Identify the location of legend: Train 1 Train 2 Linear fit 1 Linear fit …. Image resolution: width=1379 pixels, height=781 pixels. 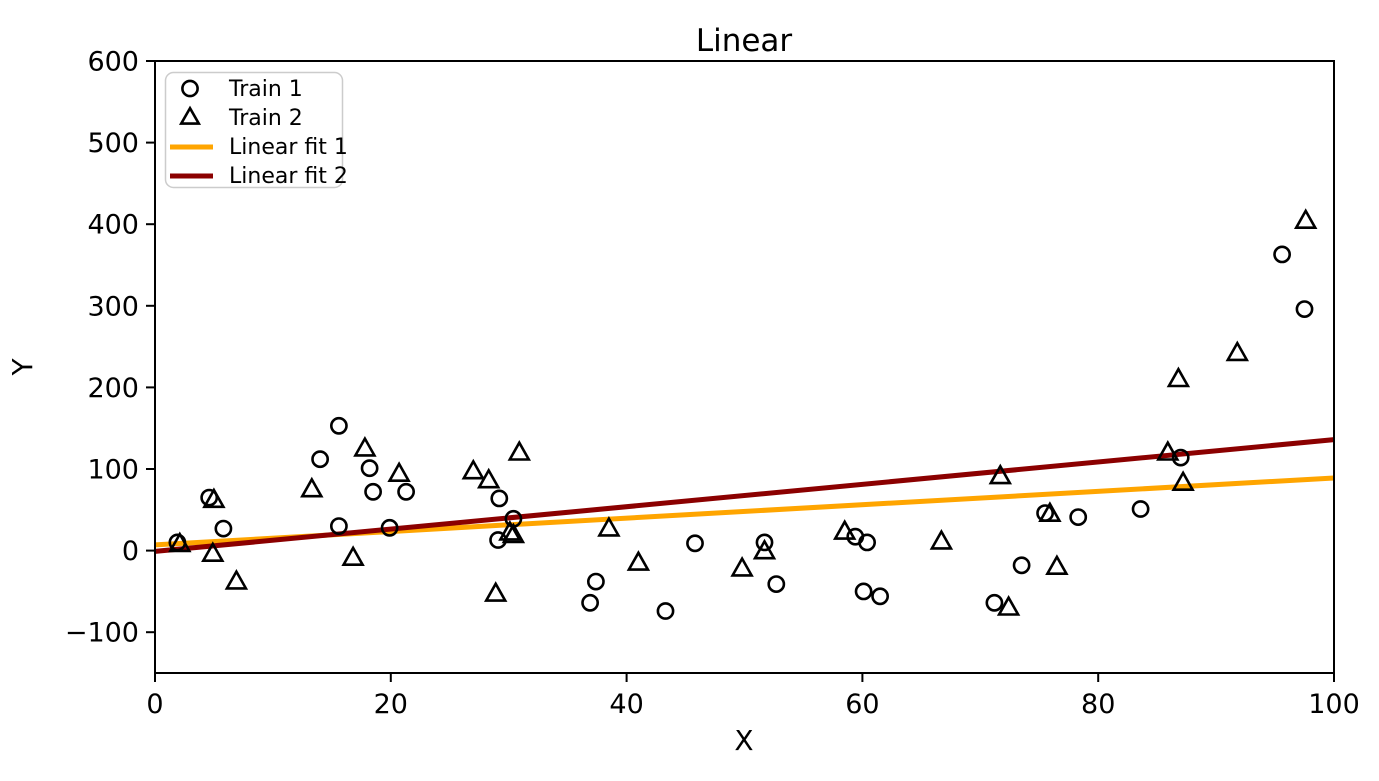
(256, 130).